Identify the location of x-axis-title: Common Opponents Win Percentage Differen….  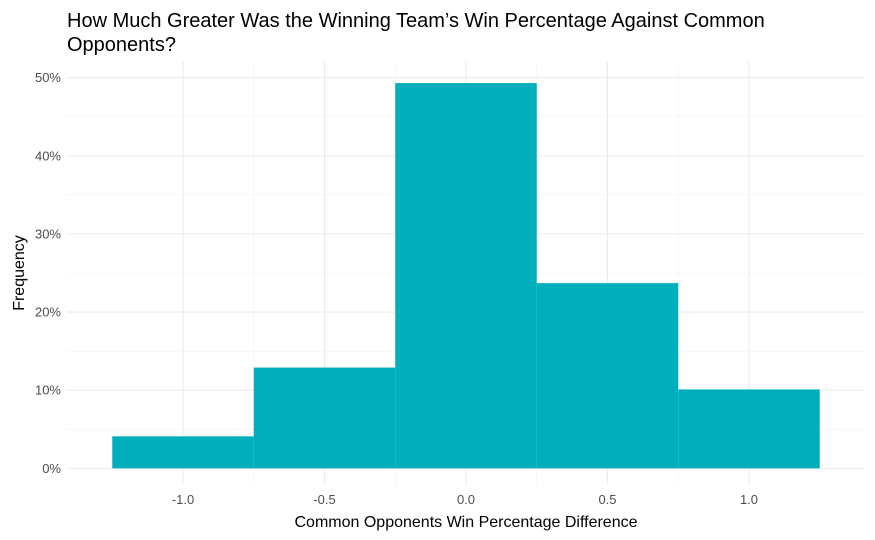
(466, 522).